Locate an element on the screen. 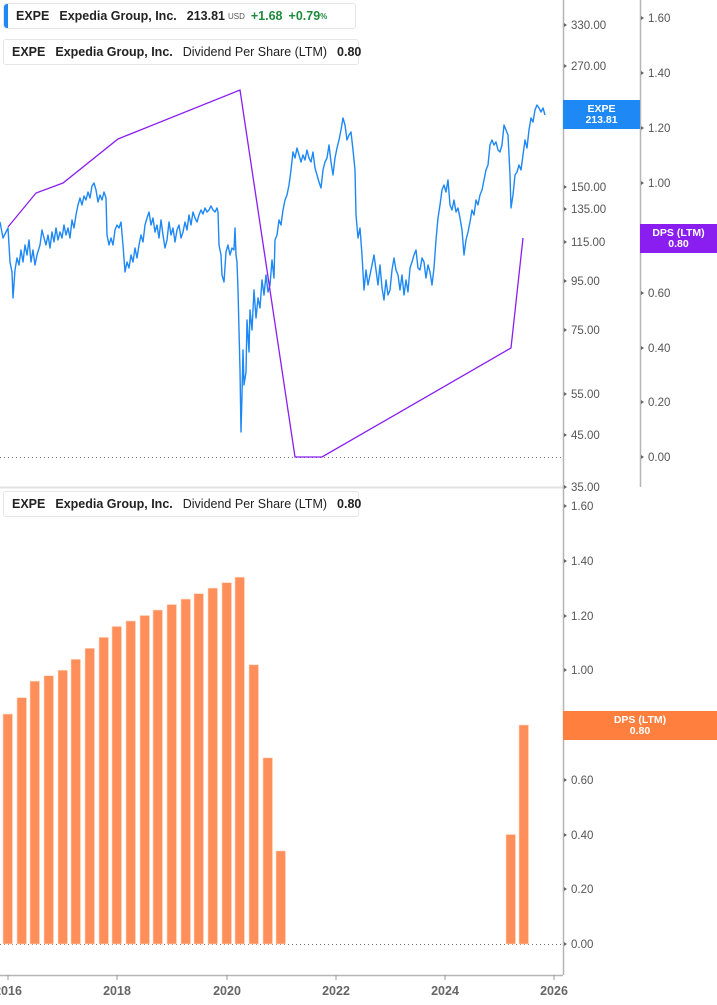 The height and width of the screenshot is (1005, 717). price-axis-label: 75.00 is located at coordinates (585, 331).